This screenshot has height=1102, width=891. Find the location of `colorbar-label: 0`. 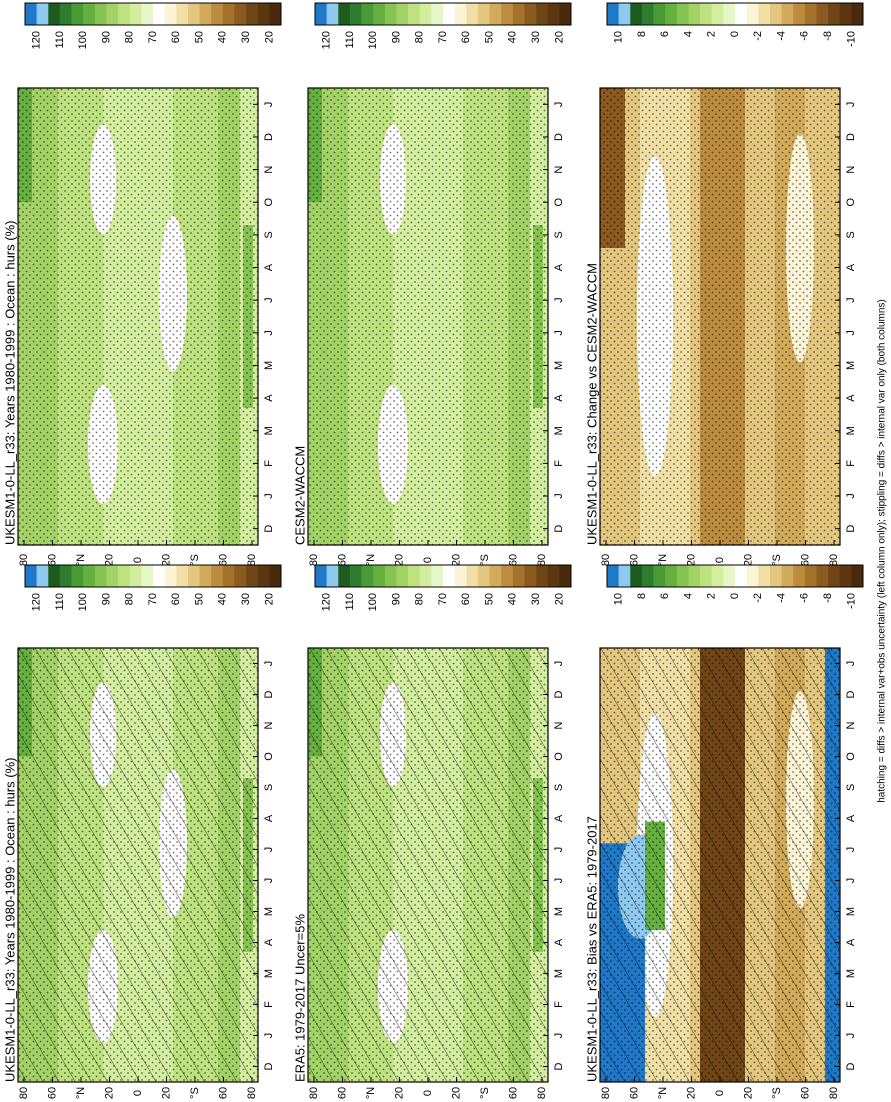

colorbar-label: 0 is located at coordinates (735, 34).